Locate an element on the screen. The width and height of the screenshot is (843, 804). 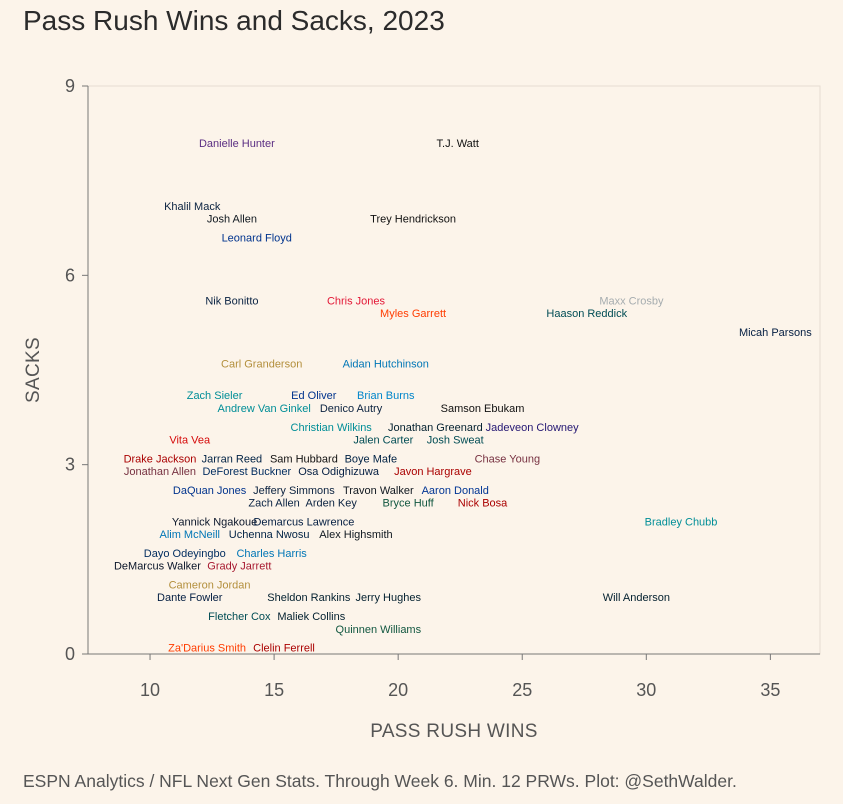
data-point-label: Jeffery Simmons is located at coordinates (294, 491).